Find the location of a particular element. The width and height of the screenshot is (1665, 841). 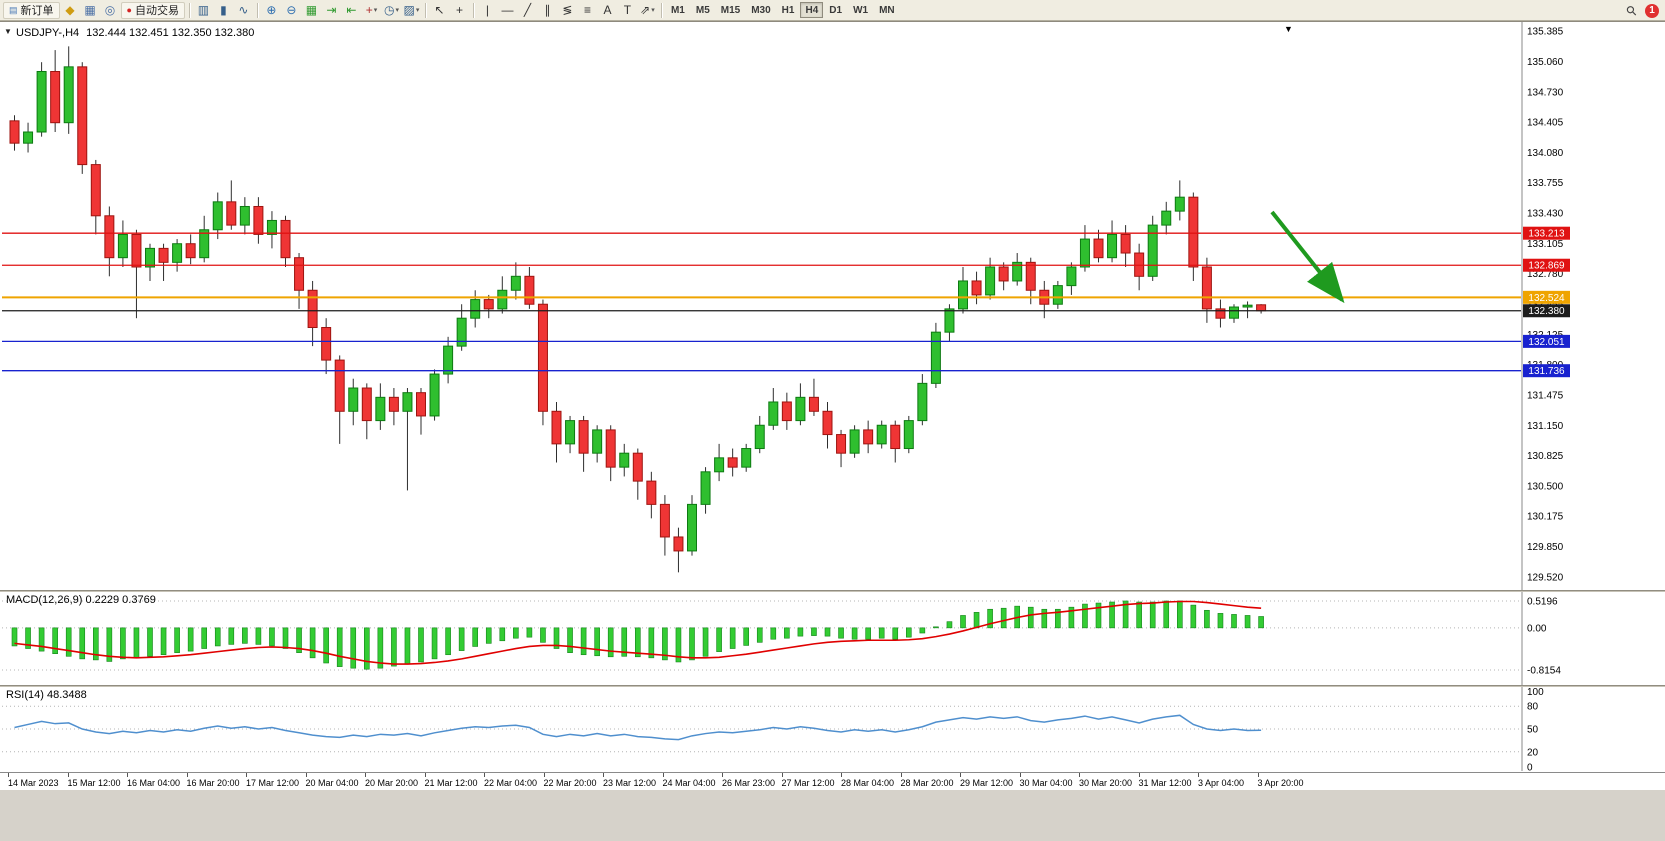

chart-profile-icon: ◆ is located at coordinates (70, 10).